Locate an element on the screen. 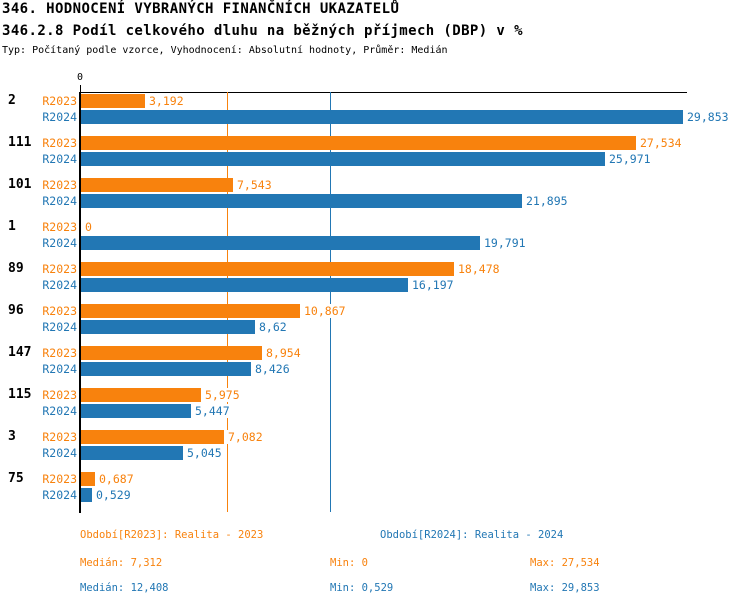 The height and width of the screenshot is (602, 750). category-label: 2 is located at coordinates (12, 100).